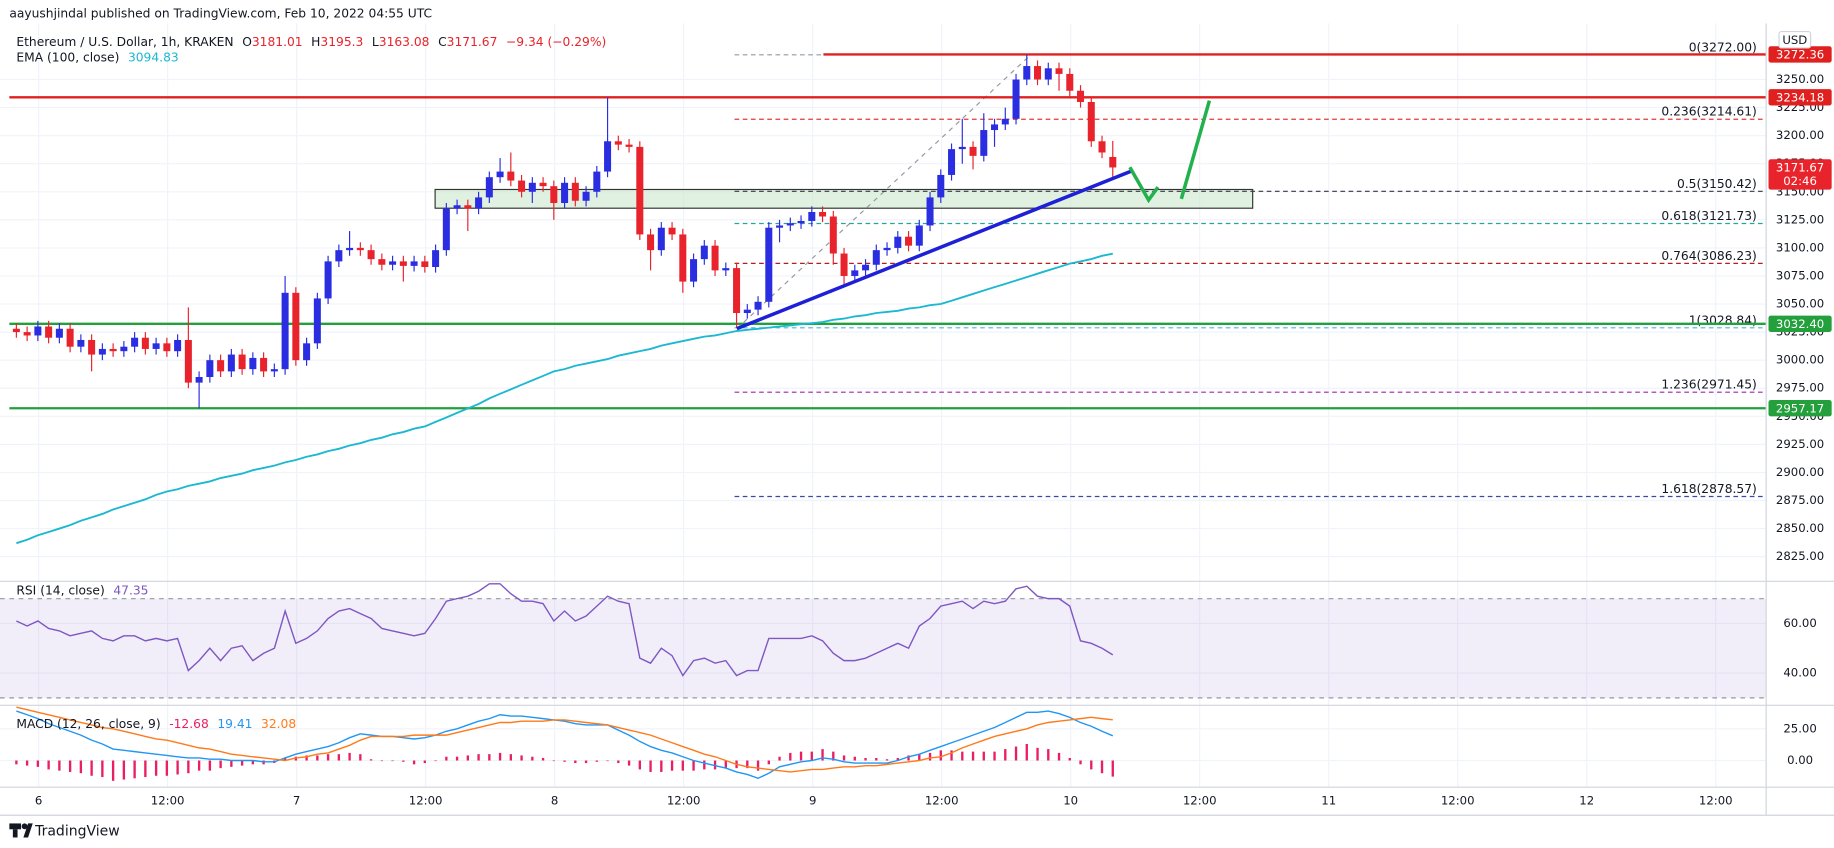 The width and height of the screenshot is (1834, 848). What do you see at coordinates (67, 57) in the screenshot?
I see `ema-name: EMA (100, close)` at bounding box center [67, 57].